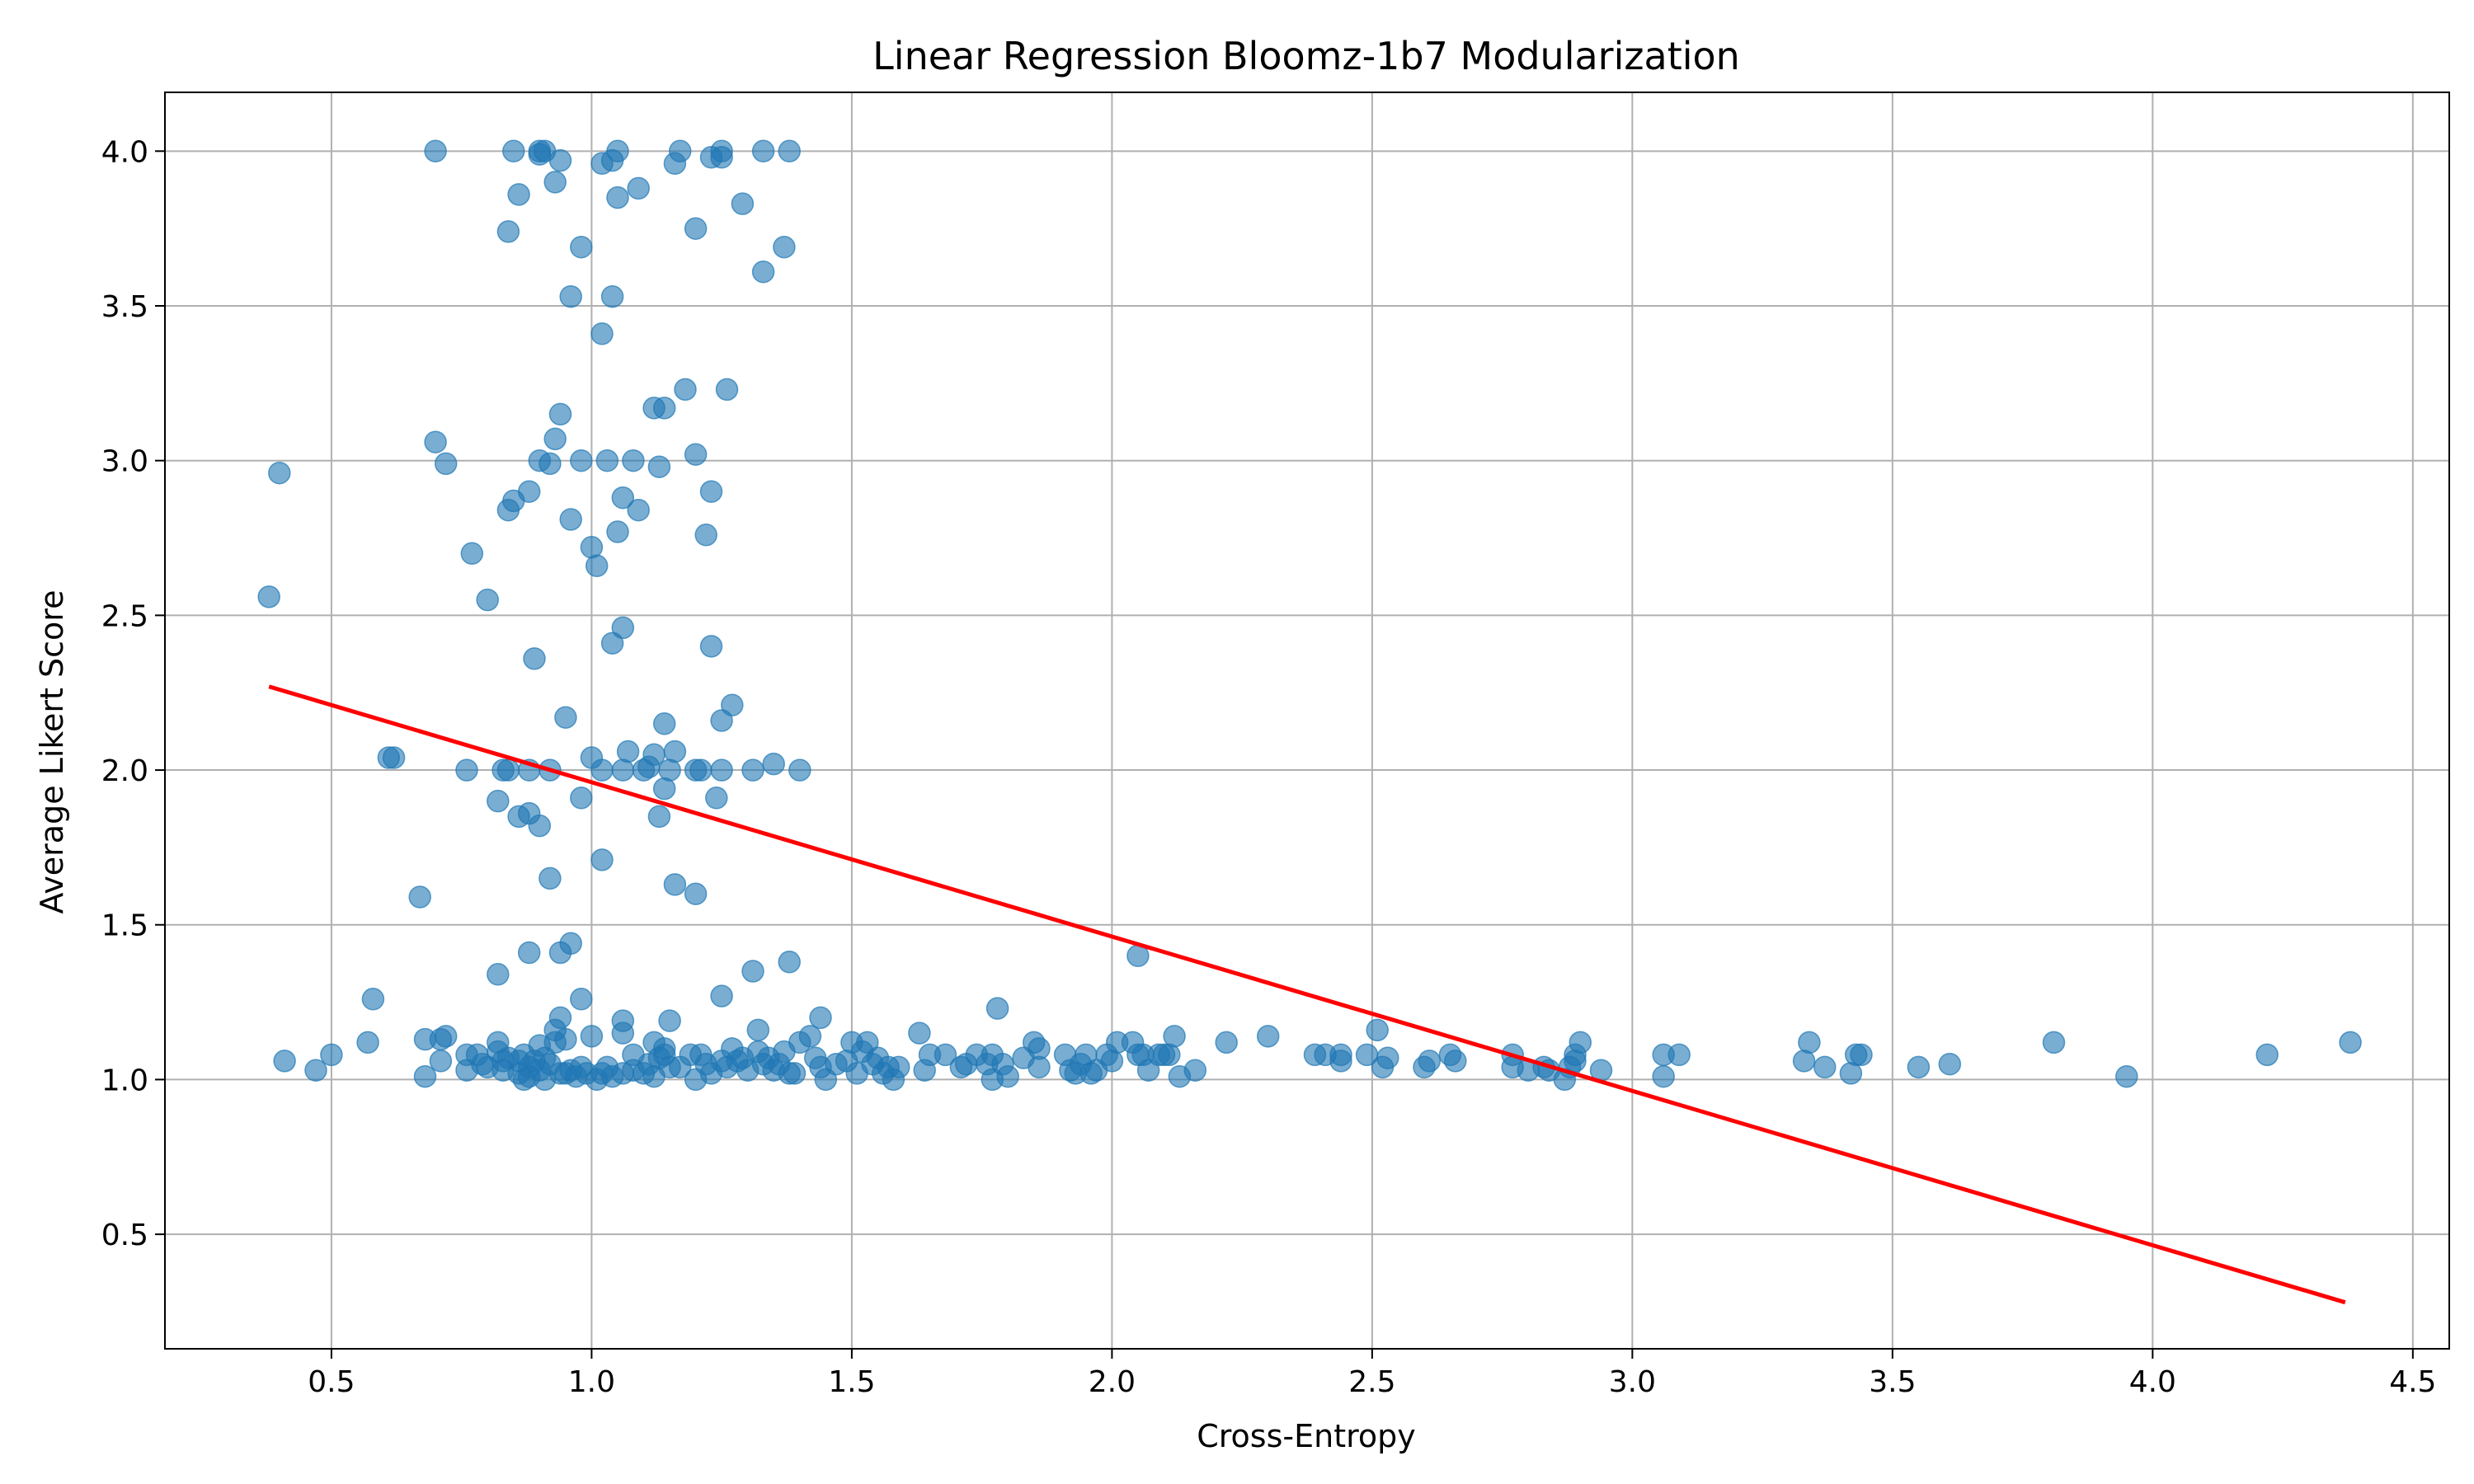 The width and height of the screenshot is (2474, 1484). Describe the element at coordinates (1372, 1374) in the screenshot. I see `x-axis-ticks: 0.5 1.0 1.5 2.0 2.5 3.0 3.5 4.0 4.5` at that location.